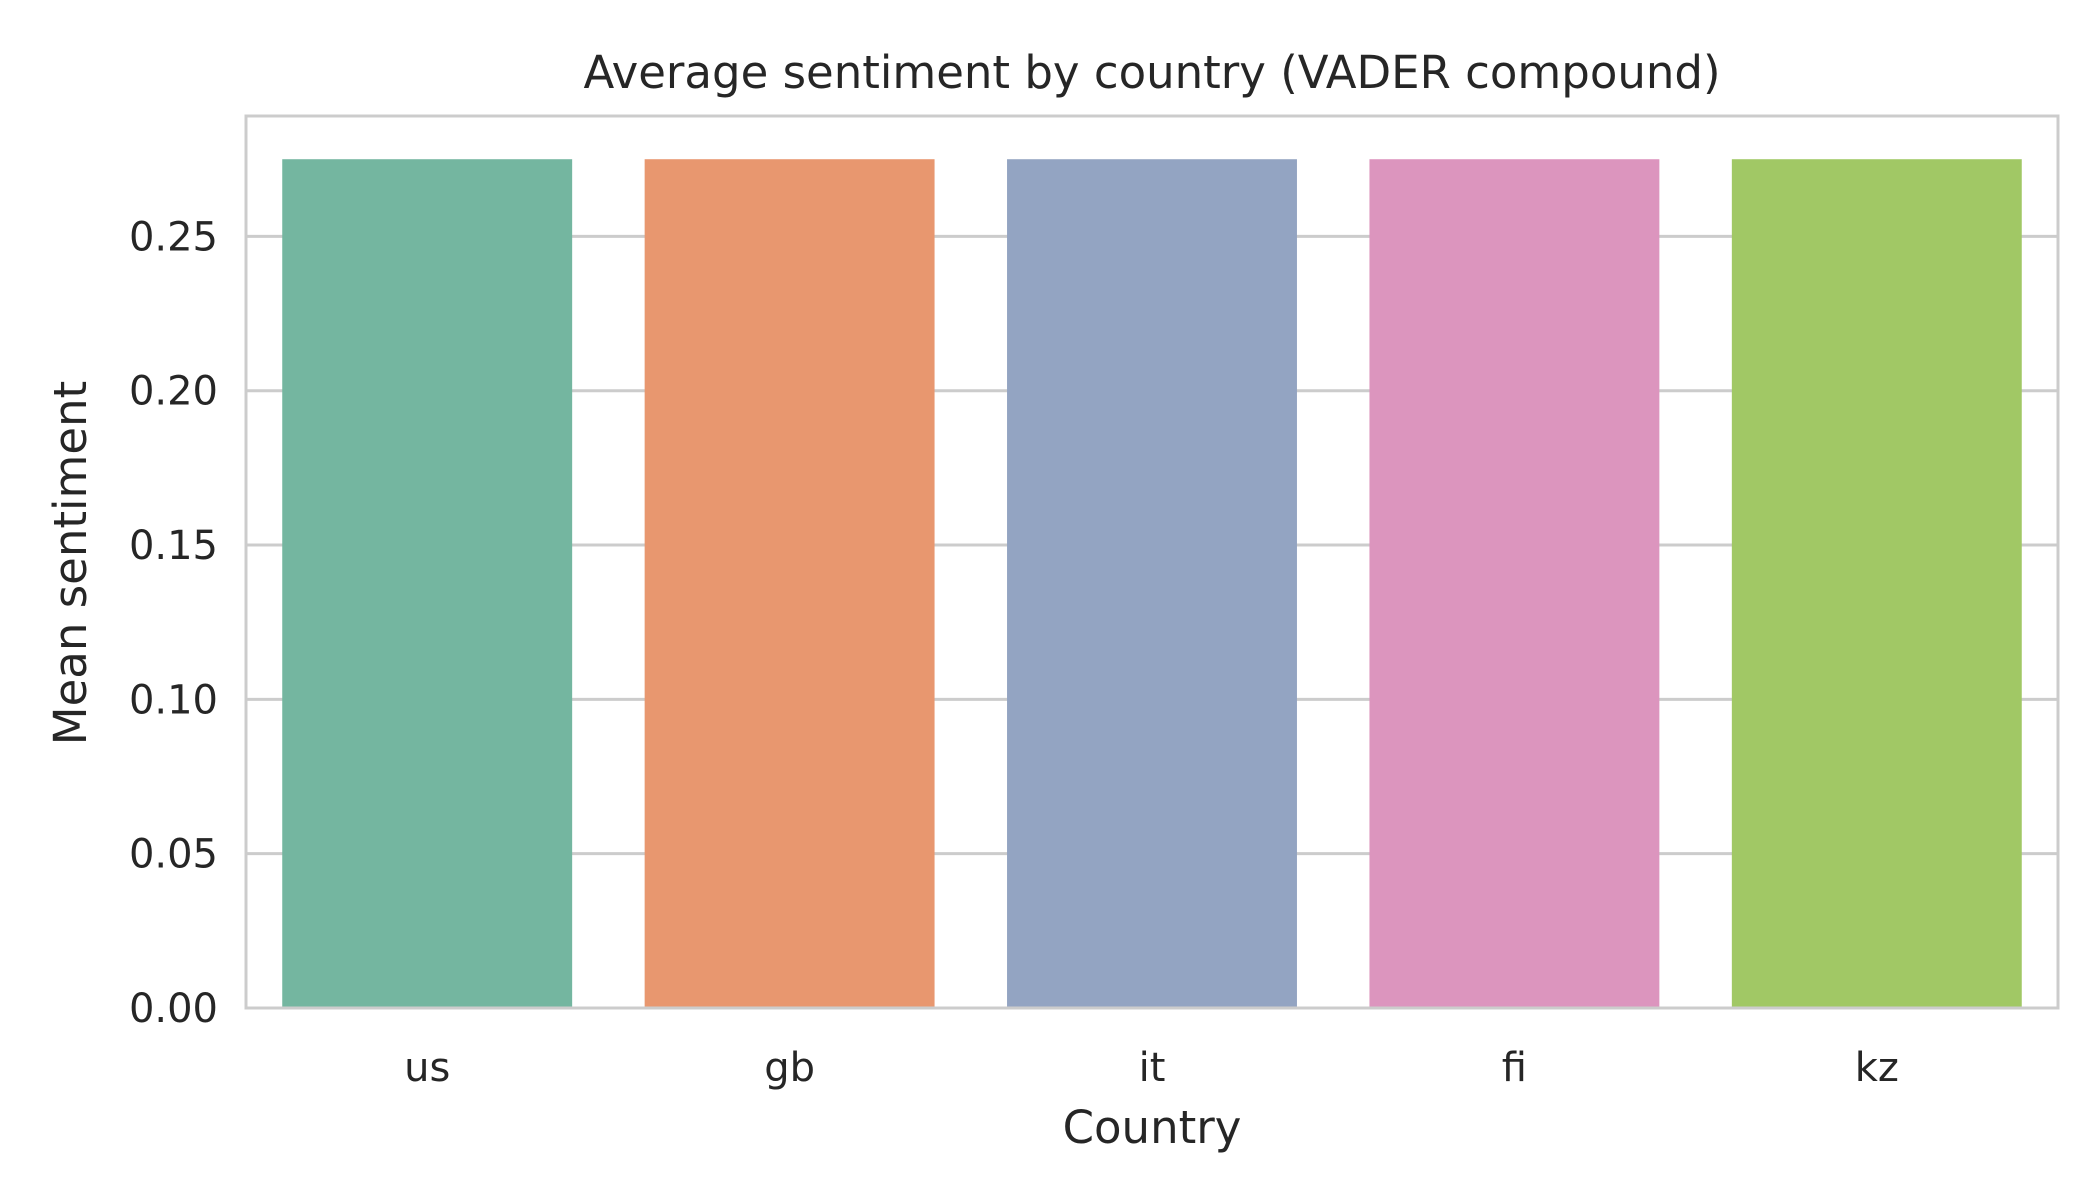 Image resolution: width=2100 pixels, height=1200 pixels. What do you see at coordinates (427, 584) in the screenshot?
I see `bar-us` at bounding box center [427, 584].